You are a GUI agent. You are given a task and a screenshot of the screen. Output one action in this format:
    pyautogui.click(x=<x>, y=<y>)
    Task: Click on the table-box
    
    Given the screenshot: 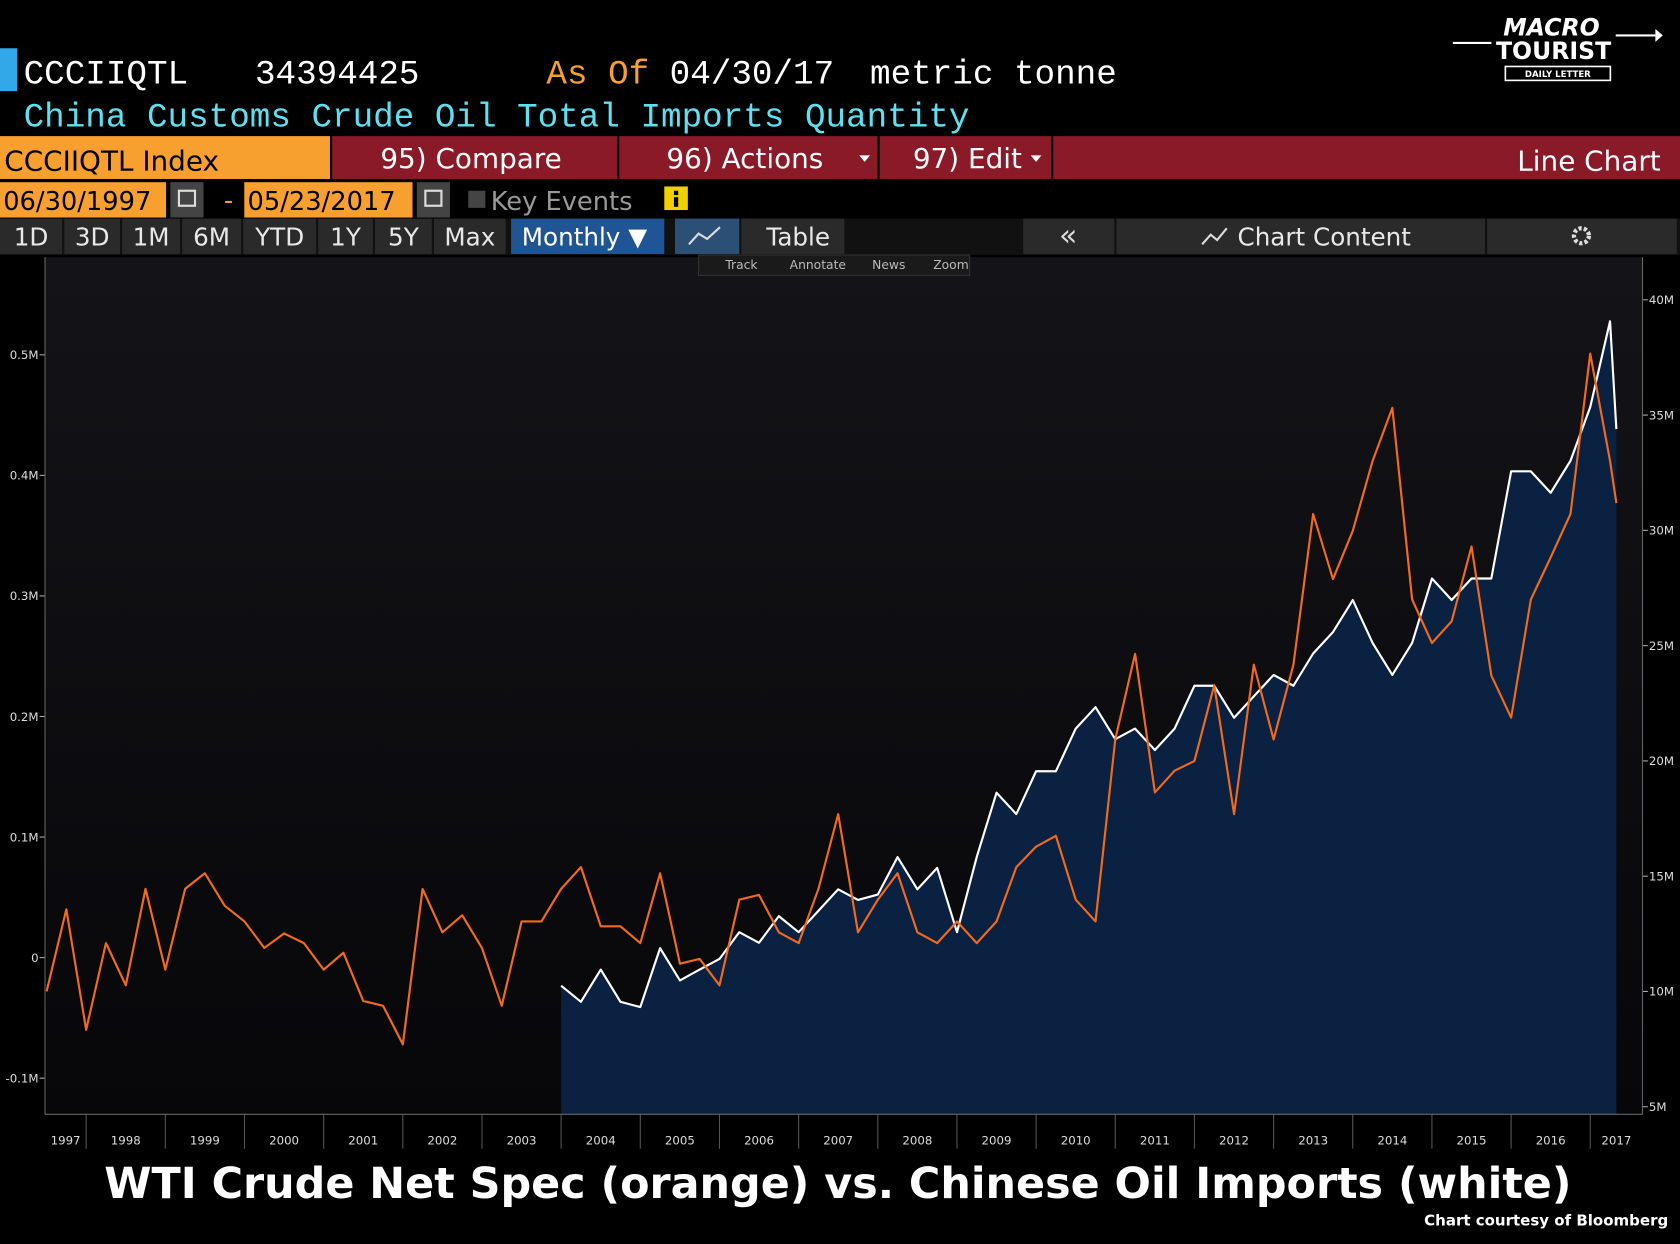 What is the action you would take?
    pyautogui.click(x=793, y=236)
    